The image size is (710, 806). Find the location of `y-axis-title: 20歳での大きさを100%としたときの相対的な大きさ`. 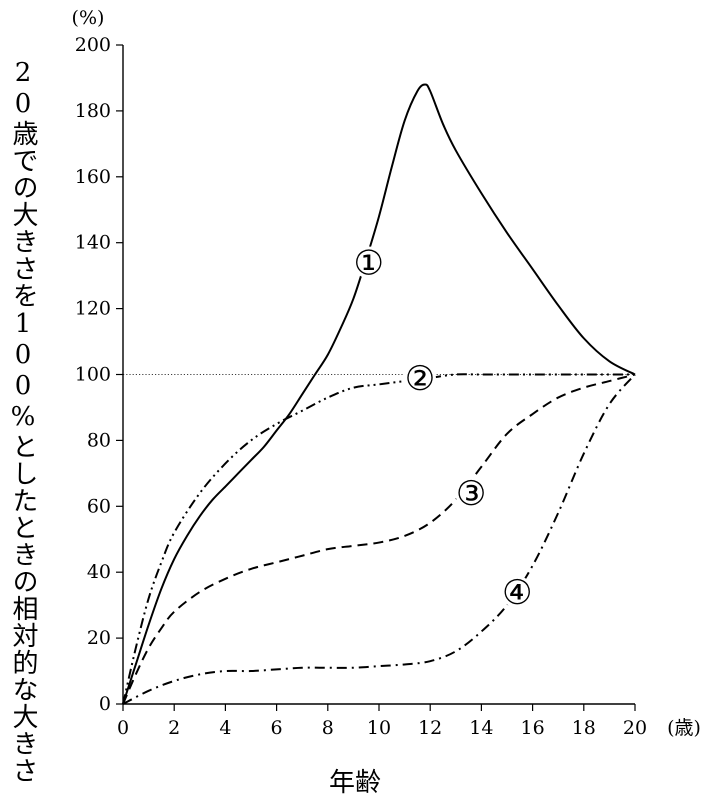

y-axis-title: 20歳での大きさを100%としたときの相対的な大きさ is located at coordinates (23, 421).